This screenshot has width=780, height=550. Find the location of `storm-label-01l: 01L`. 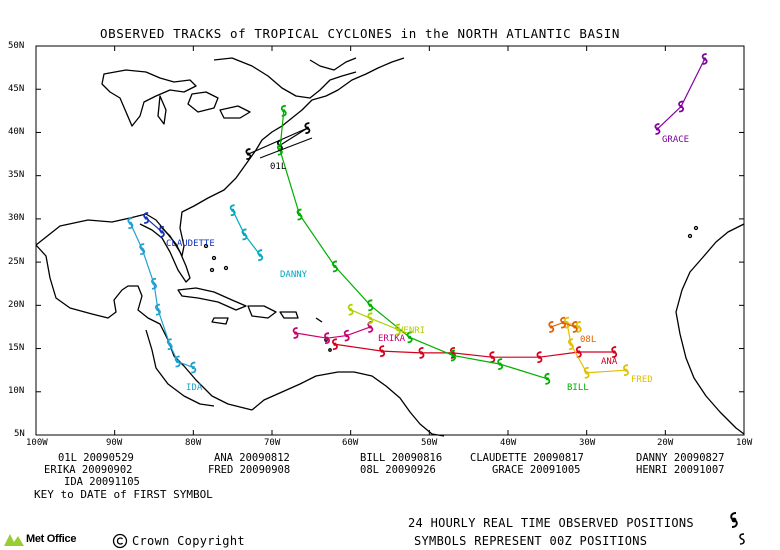

storm-label-01l: 01L is located at coordinates (278, 167).